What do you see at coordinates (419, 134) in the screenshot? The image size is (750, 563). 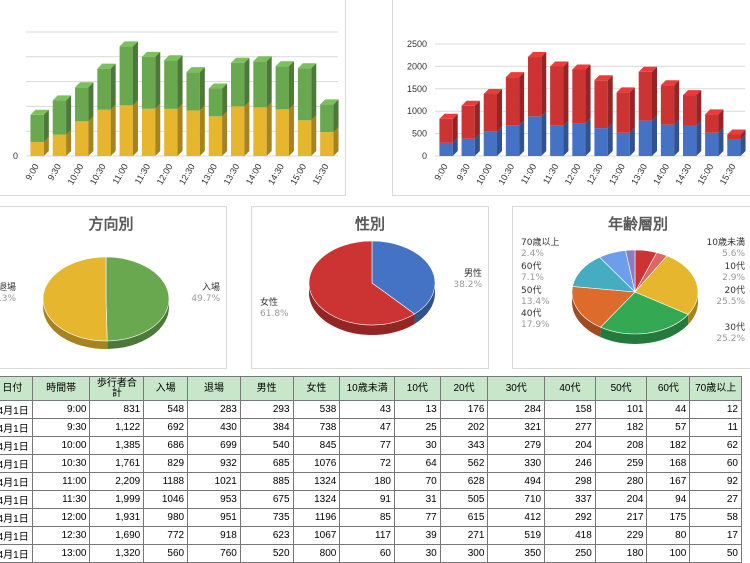 I see `y-tick-label: 500` at bounding box center [419, 134].